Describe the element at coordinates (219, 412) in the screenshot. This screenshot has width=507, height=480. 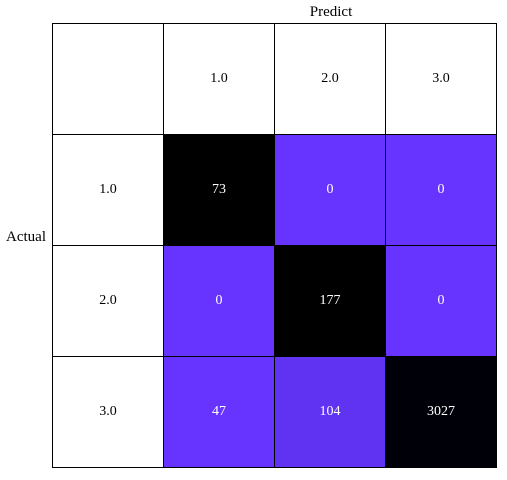
I see `matrix-cell: 47` at that location.